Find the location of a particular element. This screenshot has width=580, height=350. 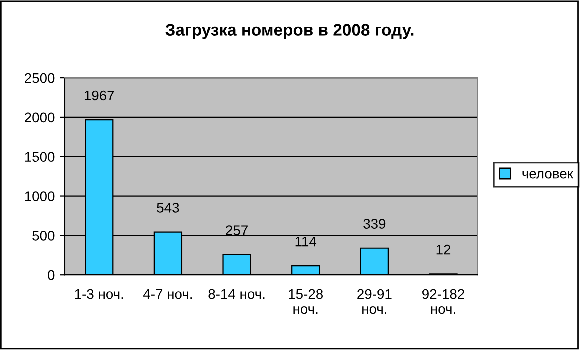

y-tick-label: 1000 is located at coordinates (40, 197).